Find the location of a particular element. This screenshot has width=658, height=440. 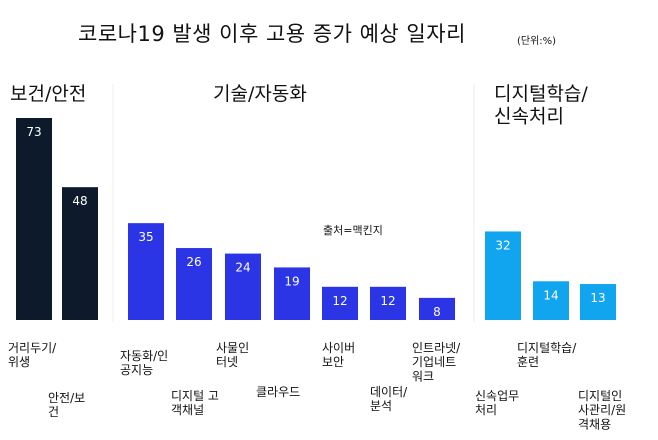

data-label-2-6: 12 is located at coordinates (387, 301).